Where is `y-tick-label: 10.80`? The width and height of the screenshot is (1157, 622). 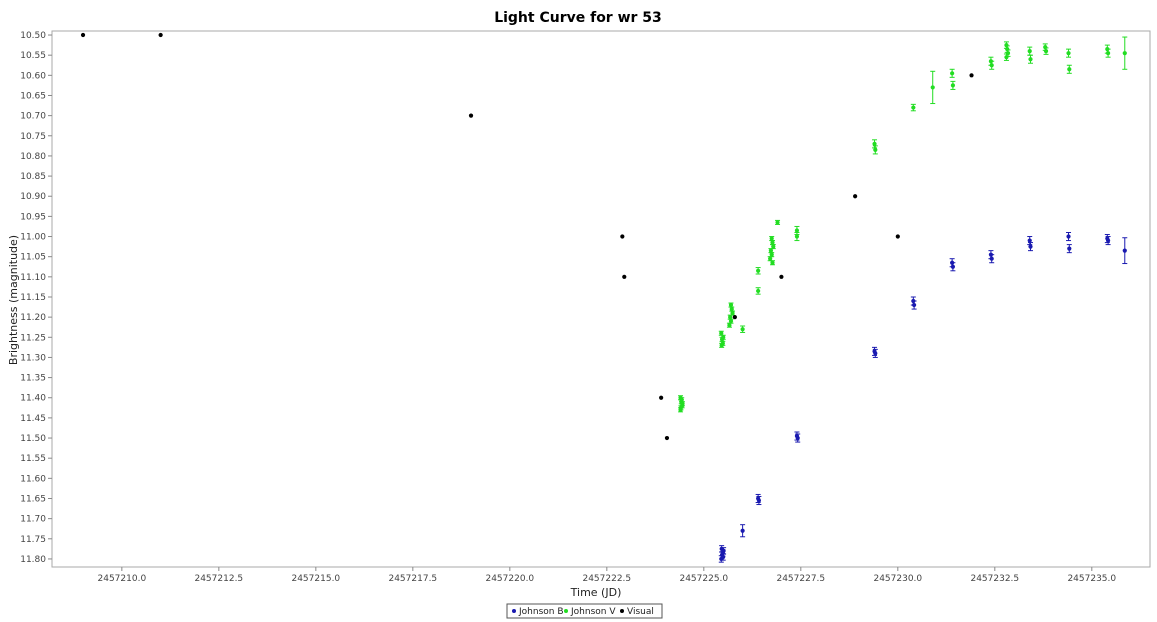
y-tick-label: 10.80 is located at coordinates (33, 157).